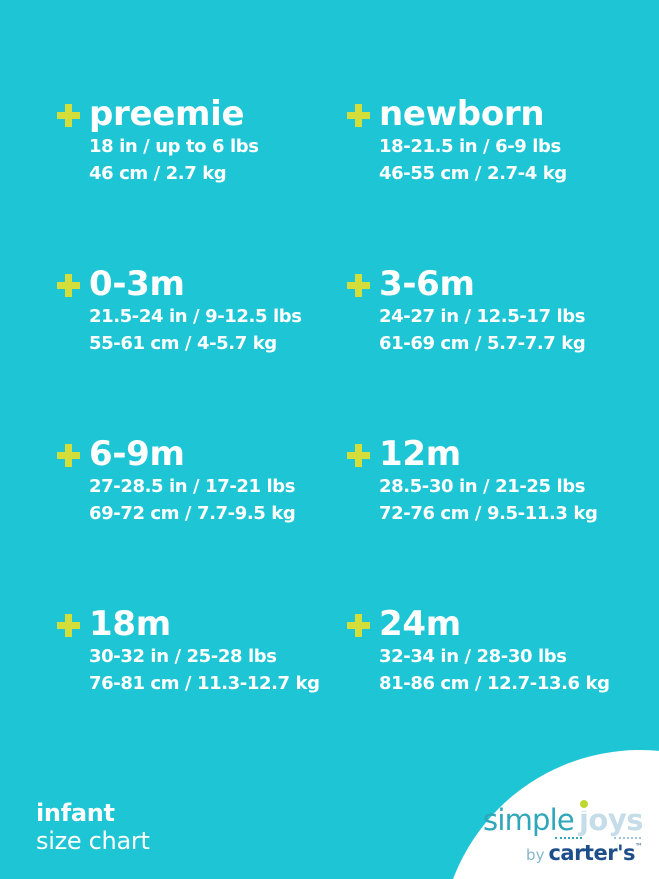  What do you see at coordinates (482, 343) in the screenshot?
I see `size-metric: 61-69 cm / 5.7-7.7 kg` at bounding box center [482, 343].